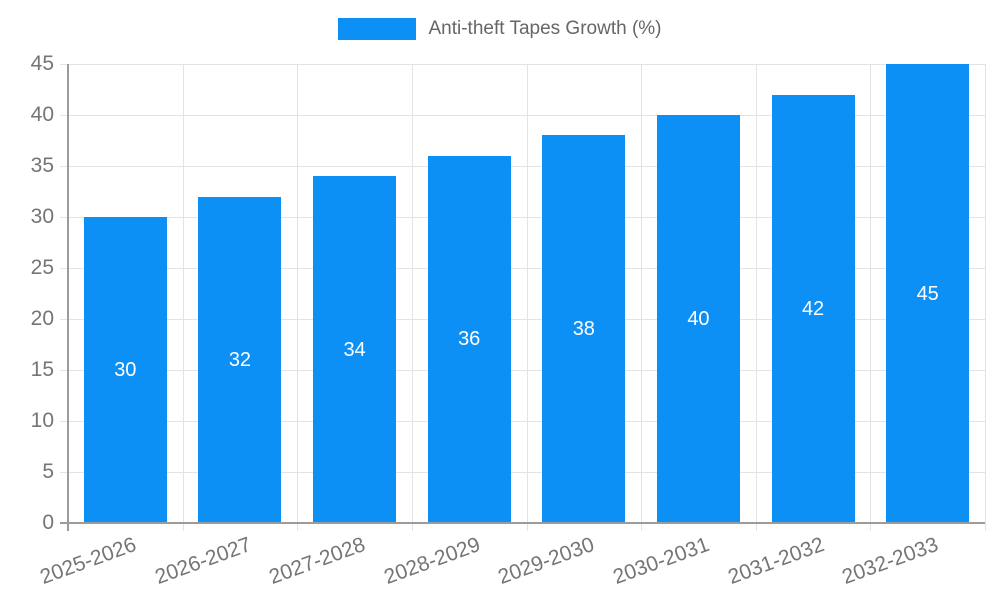  I want to click on legend-swatch, so click(377, 29).